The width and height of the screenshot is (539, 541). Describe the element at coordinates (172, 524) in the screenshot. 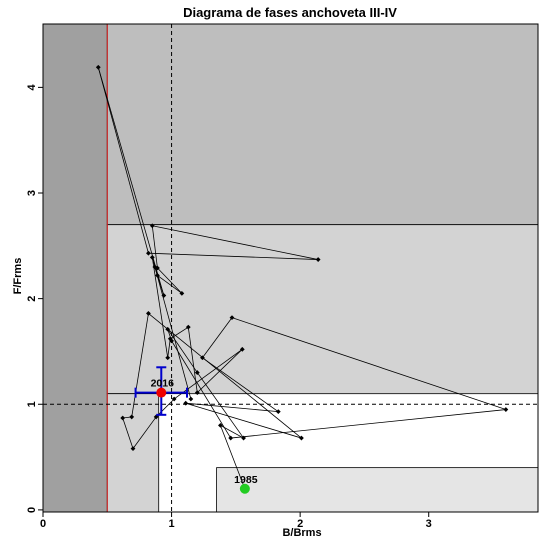

I see `x-tick-label: 1` at that location.